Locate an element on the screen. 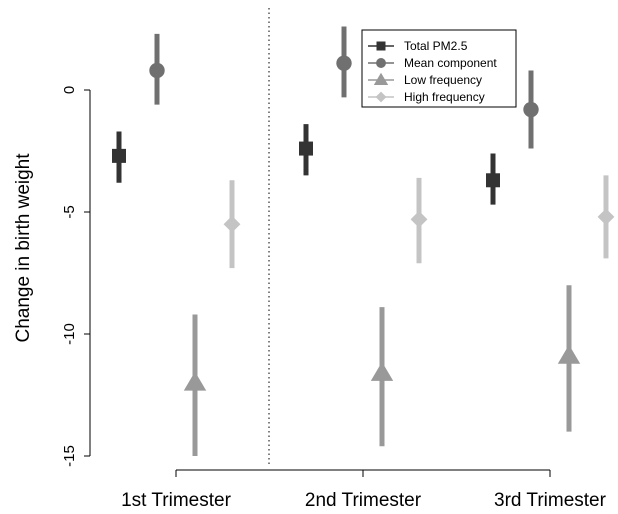 The width and height of the screenshot is (618, 514). legend-label: Total PM2.5 is located at coordinates (436, 46).